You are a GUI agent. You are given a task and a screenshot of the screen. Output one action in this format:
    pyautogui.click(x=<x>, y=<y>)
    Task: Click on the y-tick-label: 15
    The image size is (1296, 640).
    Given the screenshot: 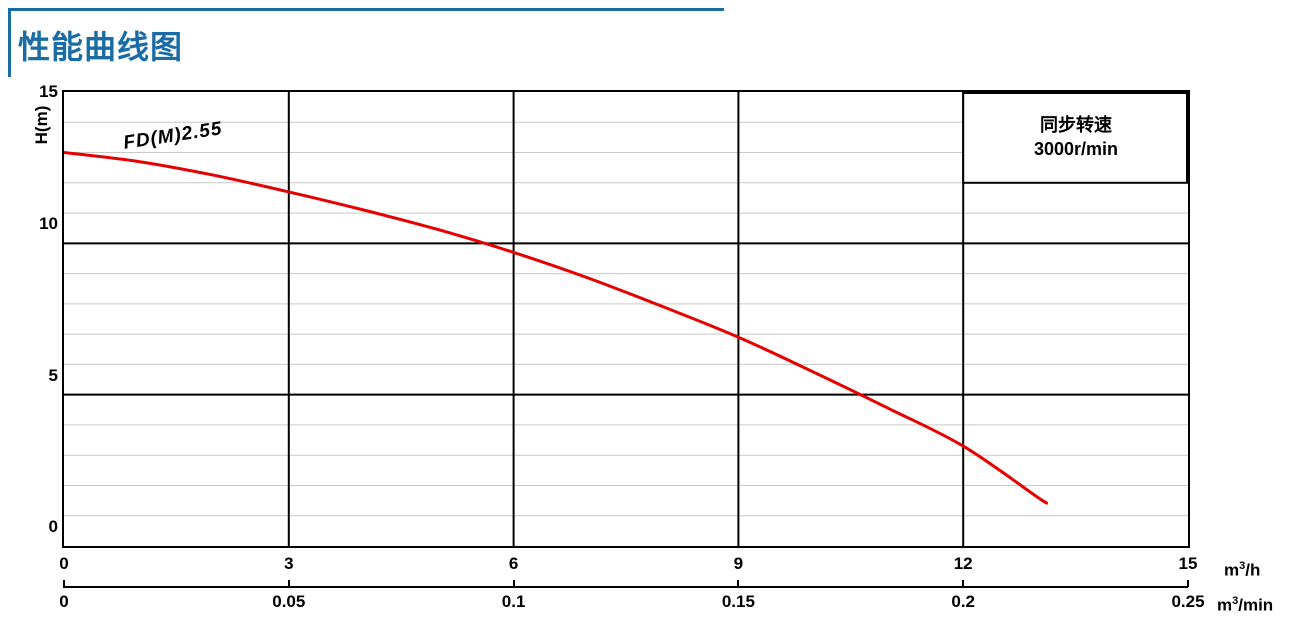 What is the action you would take?
    pyautogui.click(x=48, y=91)
    